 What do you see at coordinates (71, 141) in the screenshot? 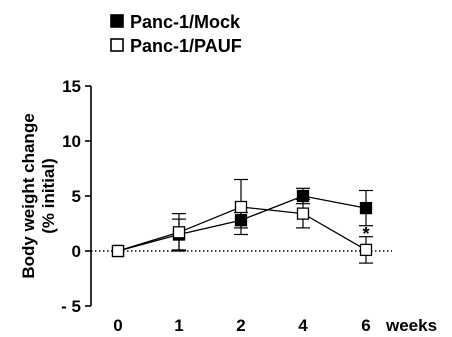
I see `y-tick-label: 10` at bounding box center [71, 141].